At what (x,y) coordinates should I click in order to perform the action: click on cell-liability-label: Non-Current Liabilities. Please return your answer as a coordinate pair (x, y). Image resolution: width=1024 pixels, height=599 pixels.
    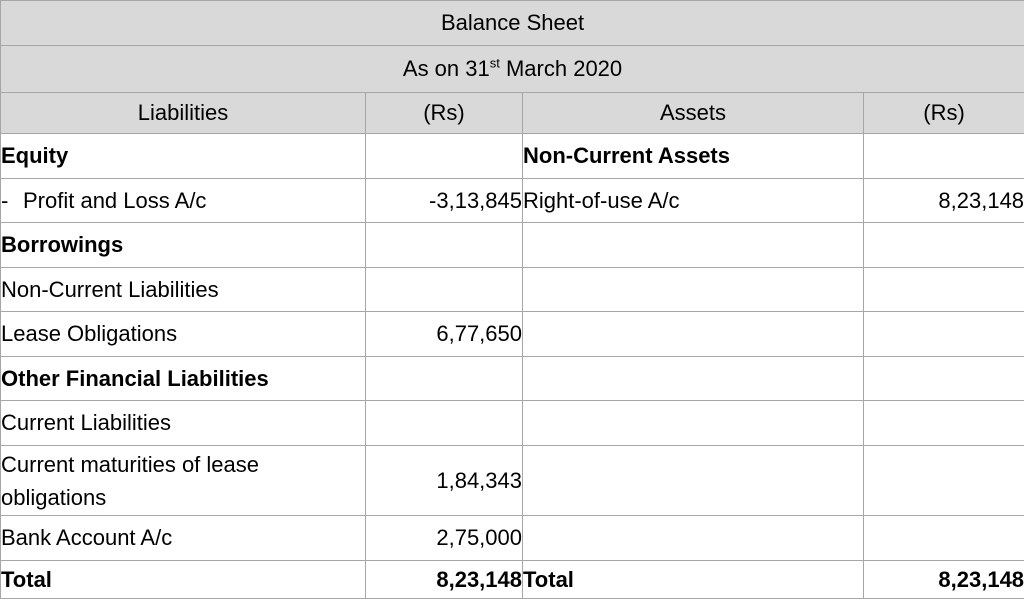
    Looking at the image, I should click on (183, 290).